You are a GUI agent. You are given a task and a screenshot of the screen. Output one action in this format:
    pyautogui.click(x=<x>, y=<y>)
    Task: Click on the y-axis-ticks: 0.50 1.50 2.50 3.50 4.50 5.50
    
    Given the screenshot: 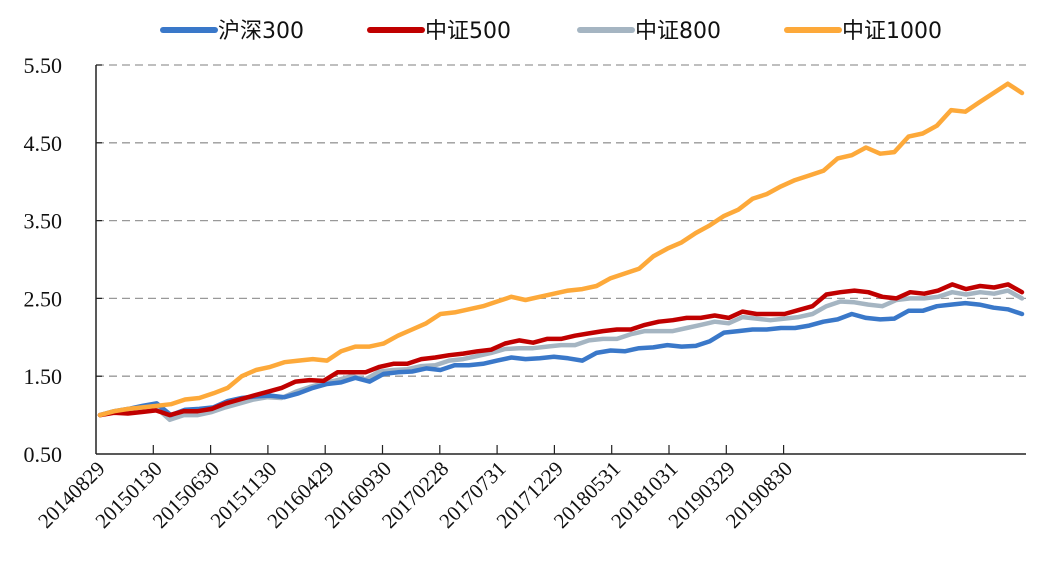 What is the action you would take?
    pyautogui.click(x=63, y=260)
    